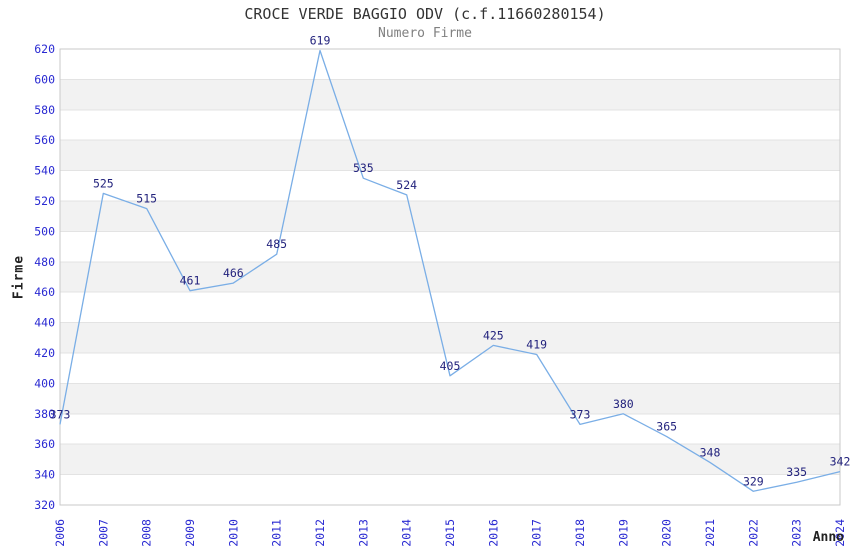 The width and height of the screenshot is (850, 550). I want to click on y-axis-title: Firme, so click(19, 277).